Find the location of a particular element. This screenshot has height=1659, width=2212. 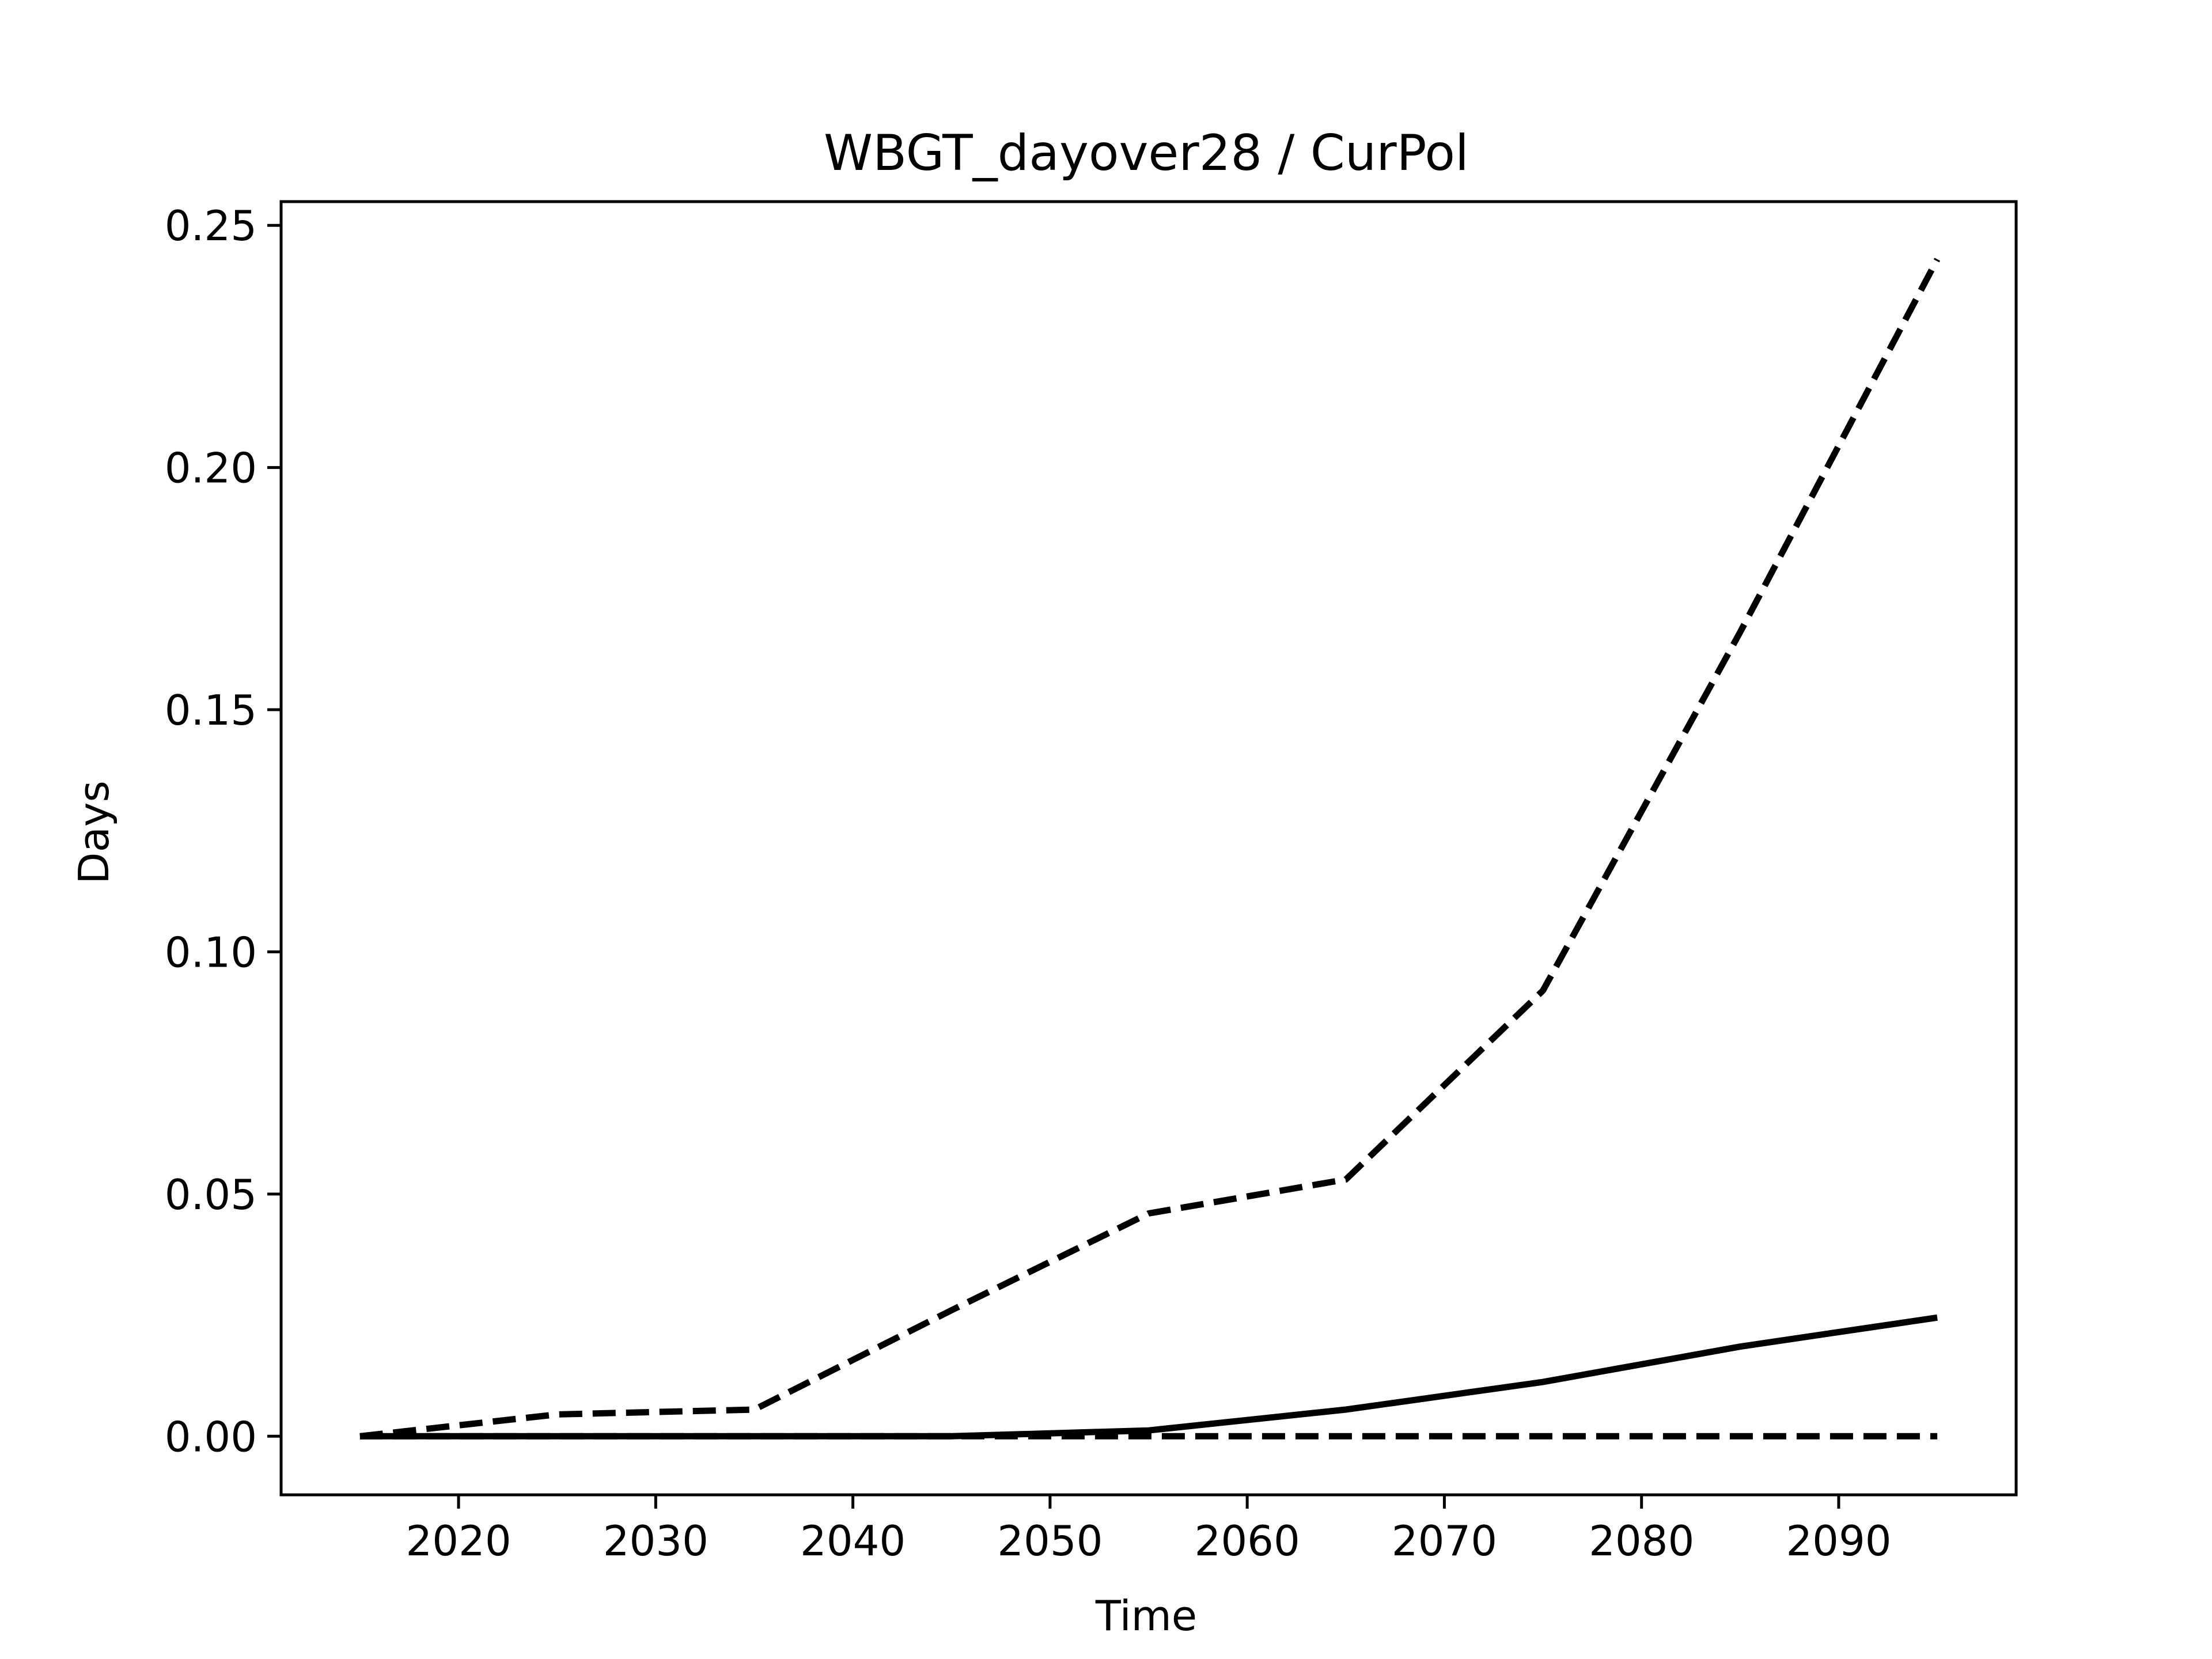

y-tick-label-1: 0.00 is located at coordinates (211, 1436).